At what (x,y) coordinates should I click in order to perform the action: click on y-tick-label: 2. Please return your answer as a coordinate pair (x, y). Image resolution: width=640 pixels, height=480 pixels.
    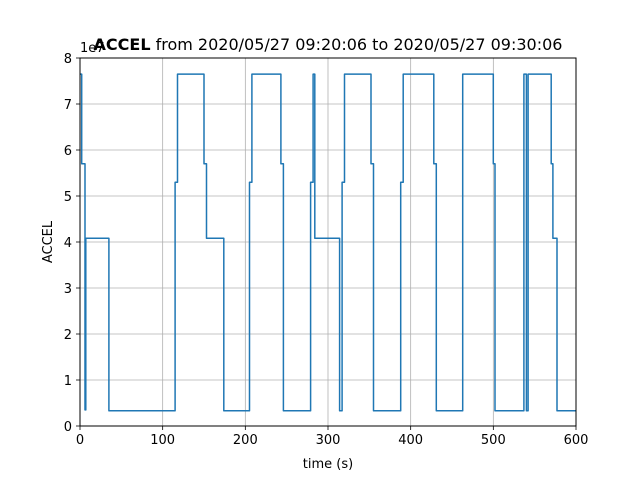
    Looking at the image, I should click on (68, 335).